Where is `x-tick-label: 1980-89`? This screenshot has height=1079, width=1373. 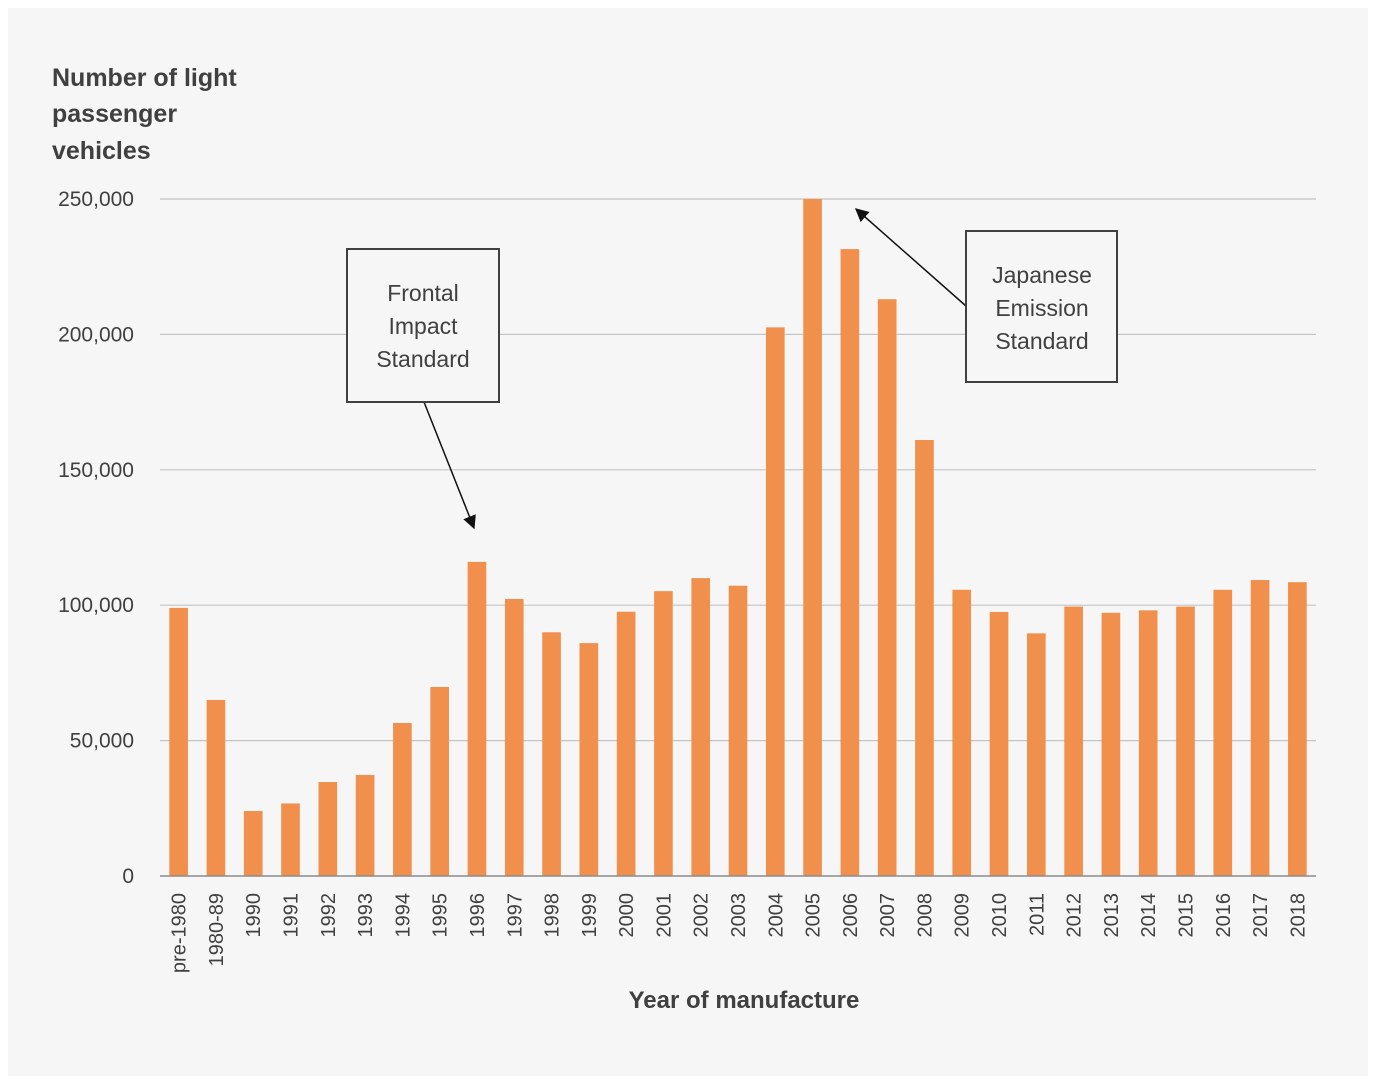
x-tick-label: 1980-89 is located at coordinates (217, 929).